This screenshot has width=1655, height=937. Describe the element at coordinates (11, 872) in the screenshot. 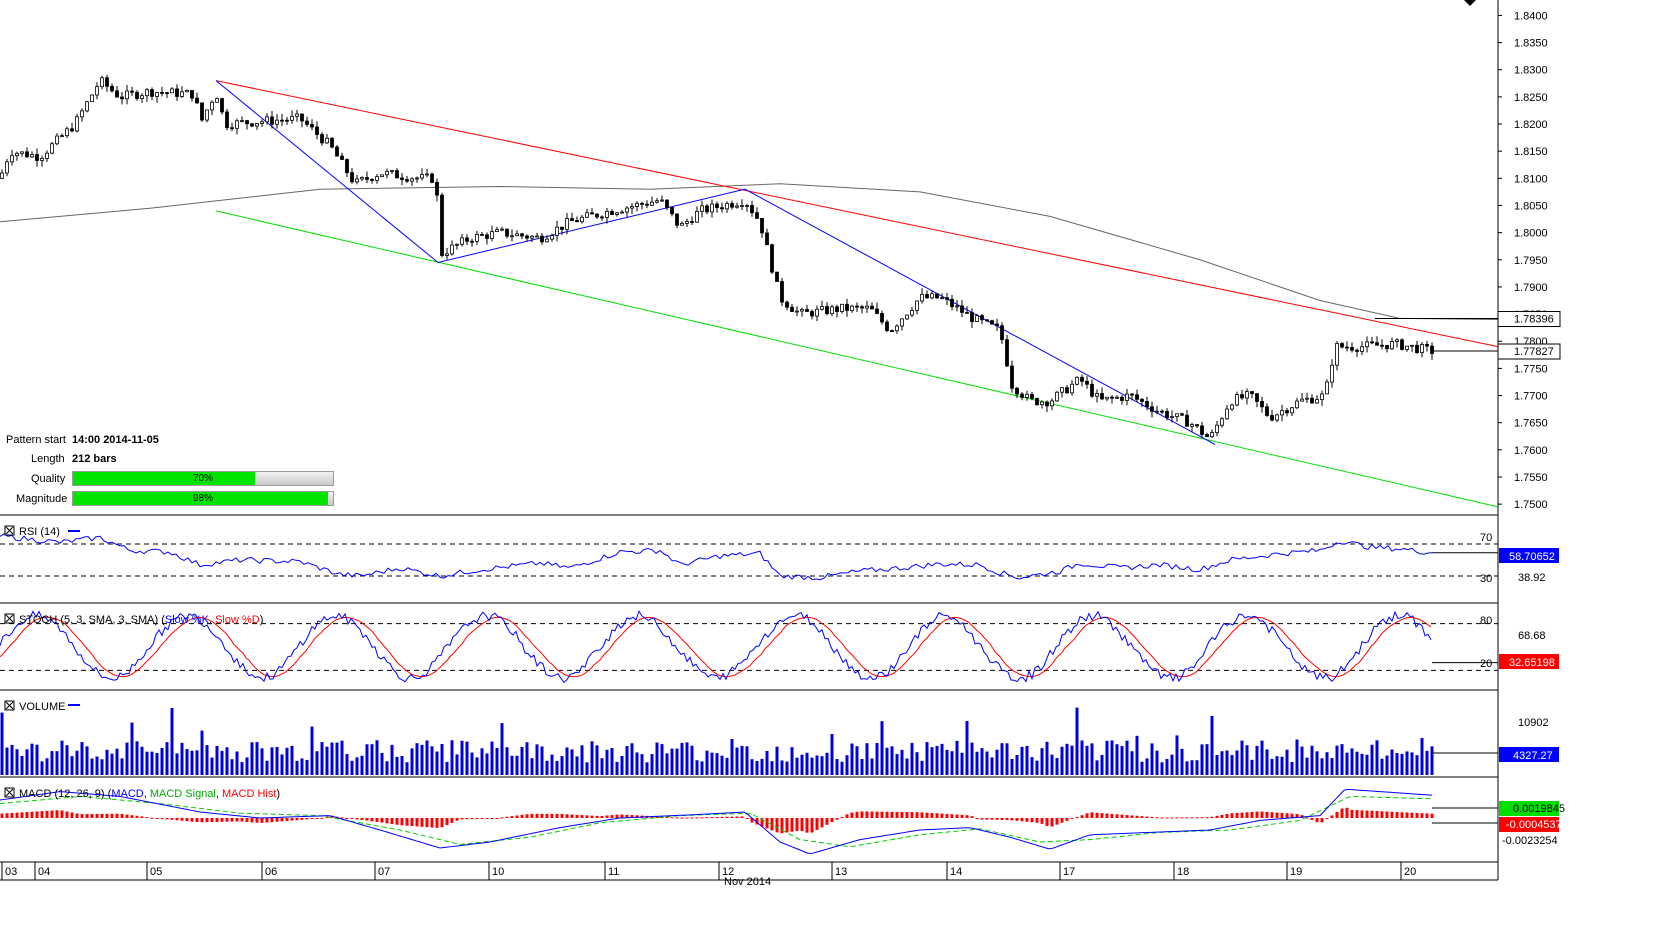

I see `time-tick-label: 03` at that location.